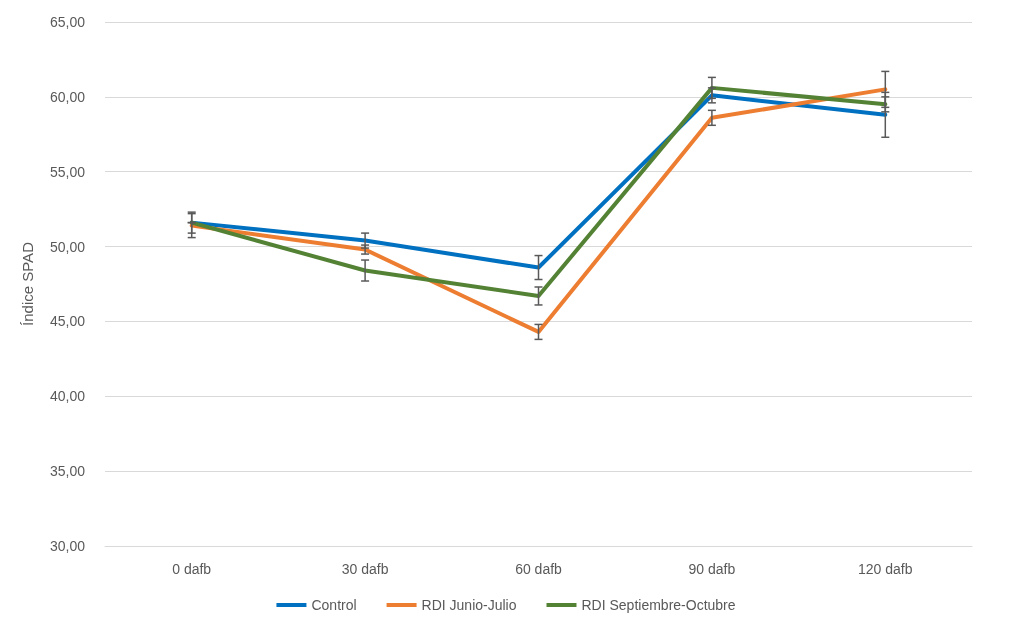  I want to click on y-axis-title: Índice SPAD, so click(27, 283).